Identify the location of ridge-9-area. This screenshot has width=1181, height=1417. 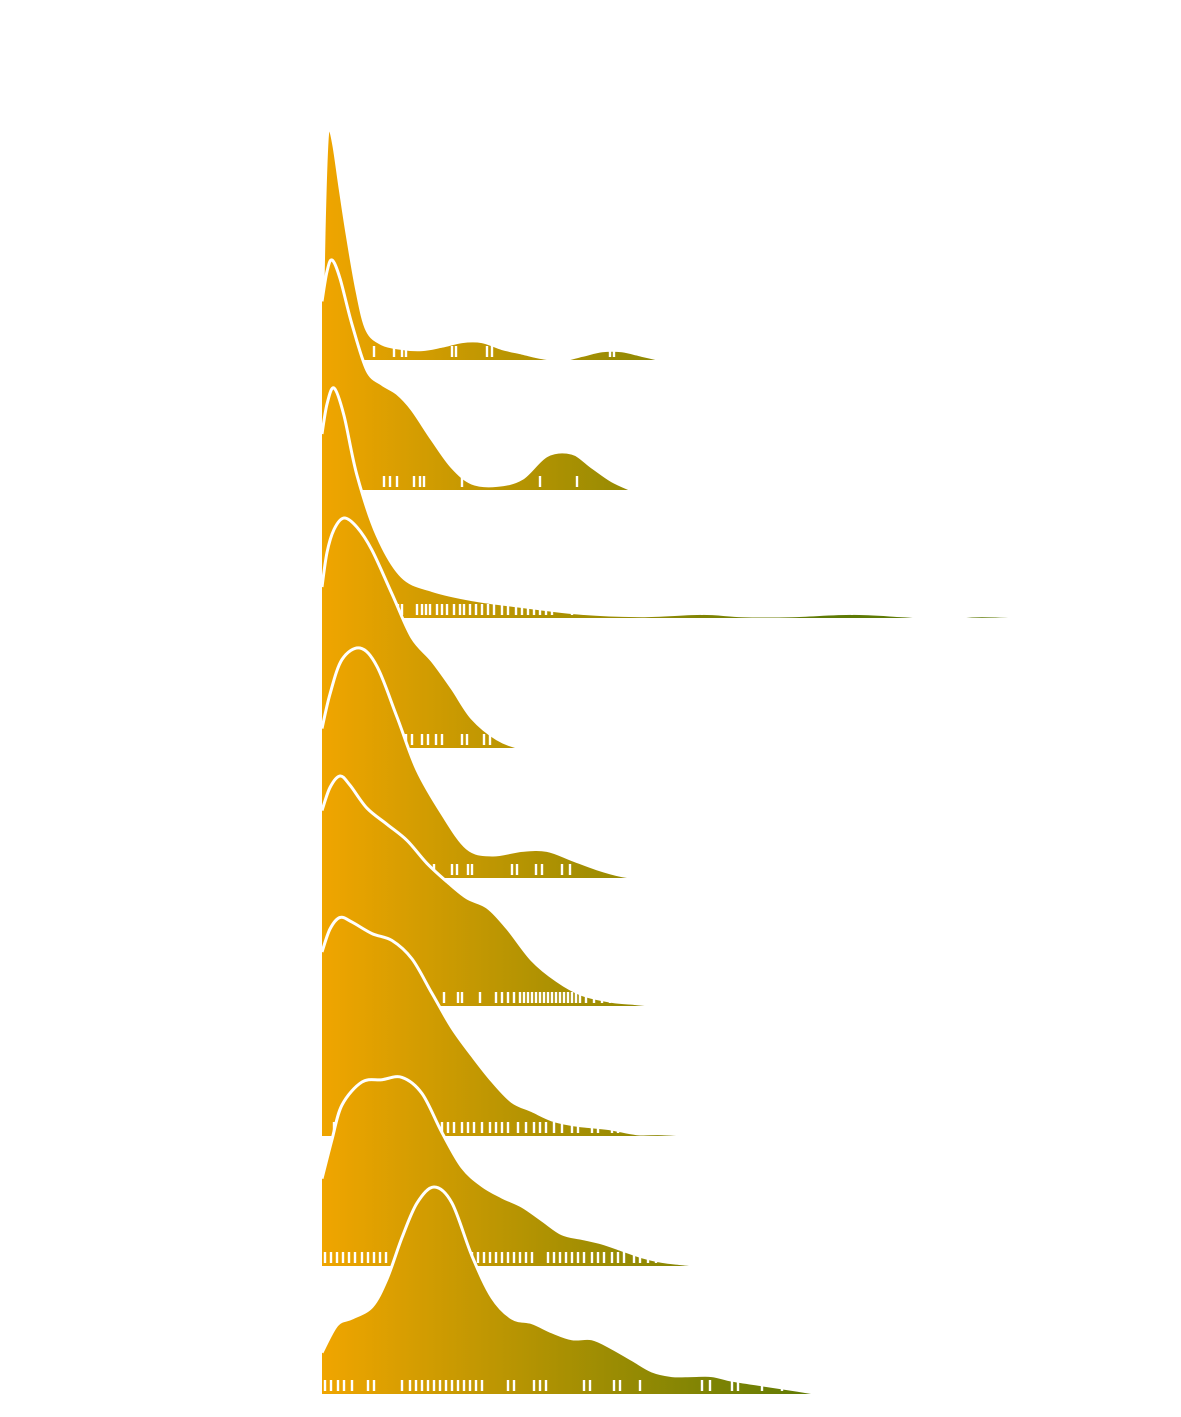
(571, 1290).